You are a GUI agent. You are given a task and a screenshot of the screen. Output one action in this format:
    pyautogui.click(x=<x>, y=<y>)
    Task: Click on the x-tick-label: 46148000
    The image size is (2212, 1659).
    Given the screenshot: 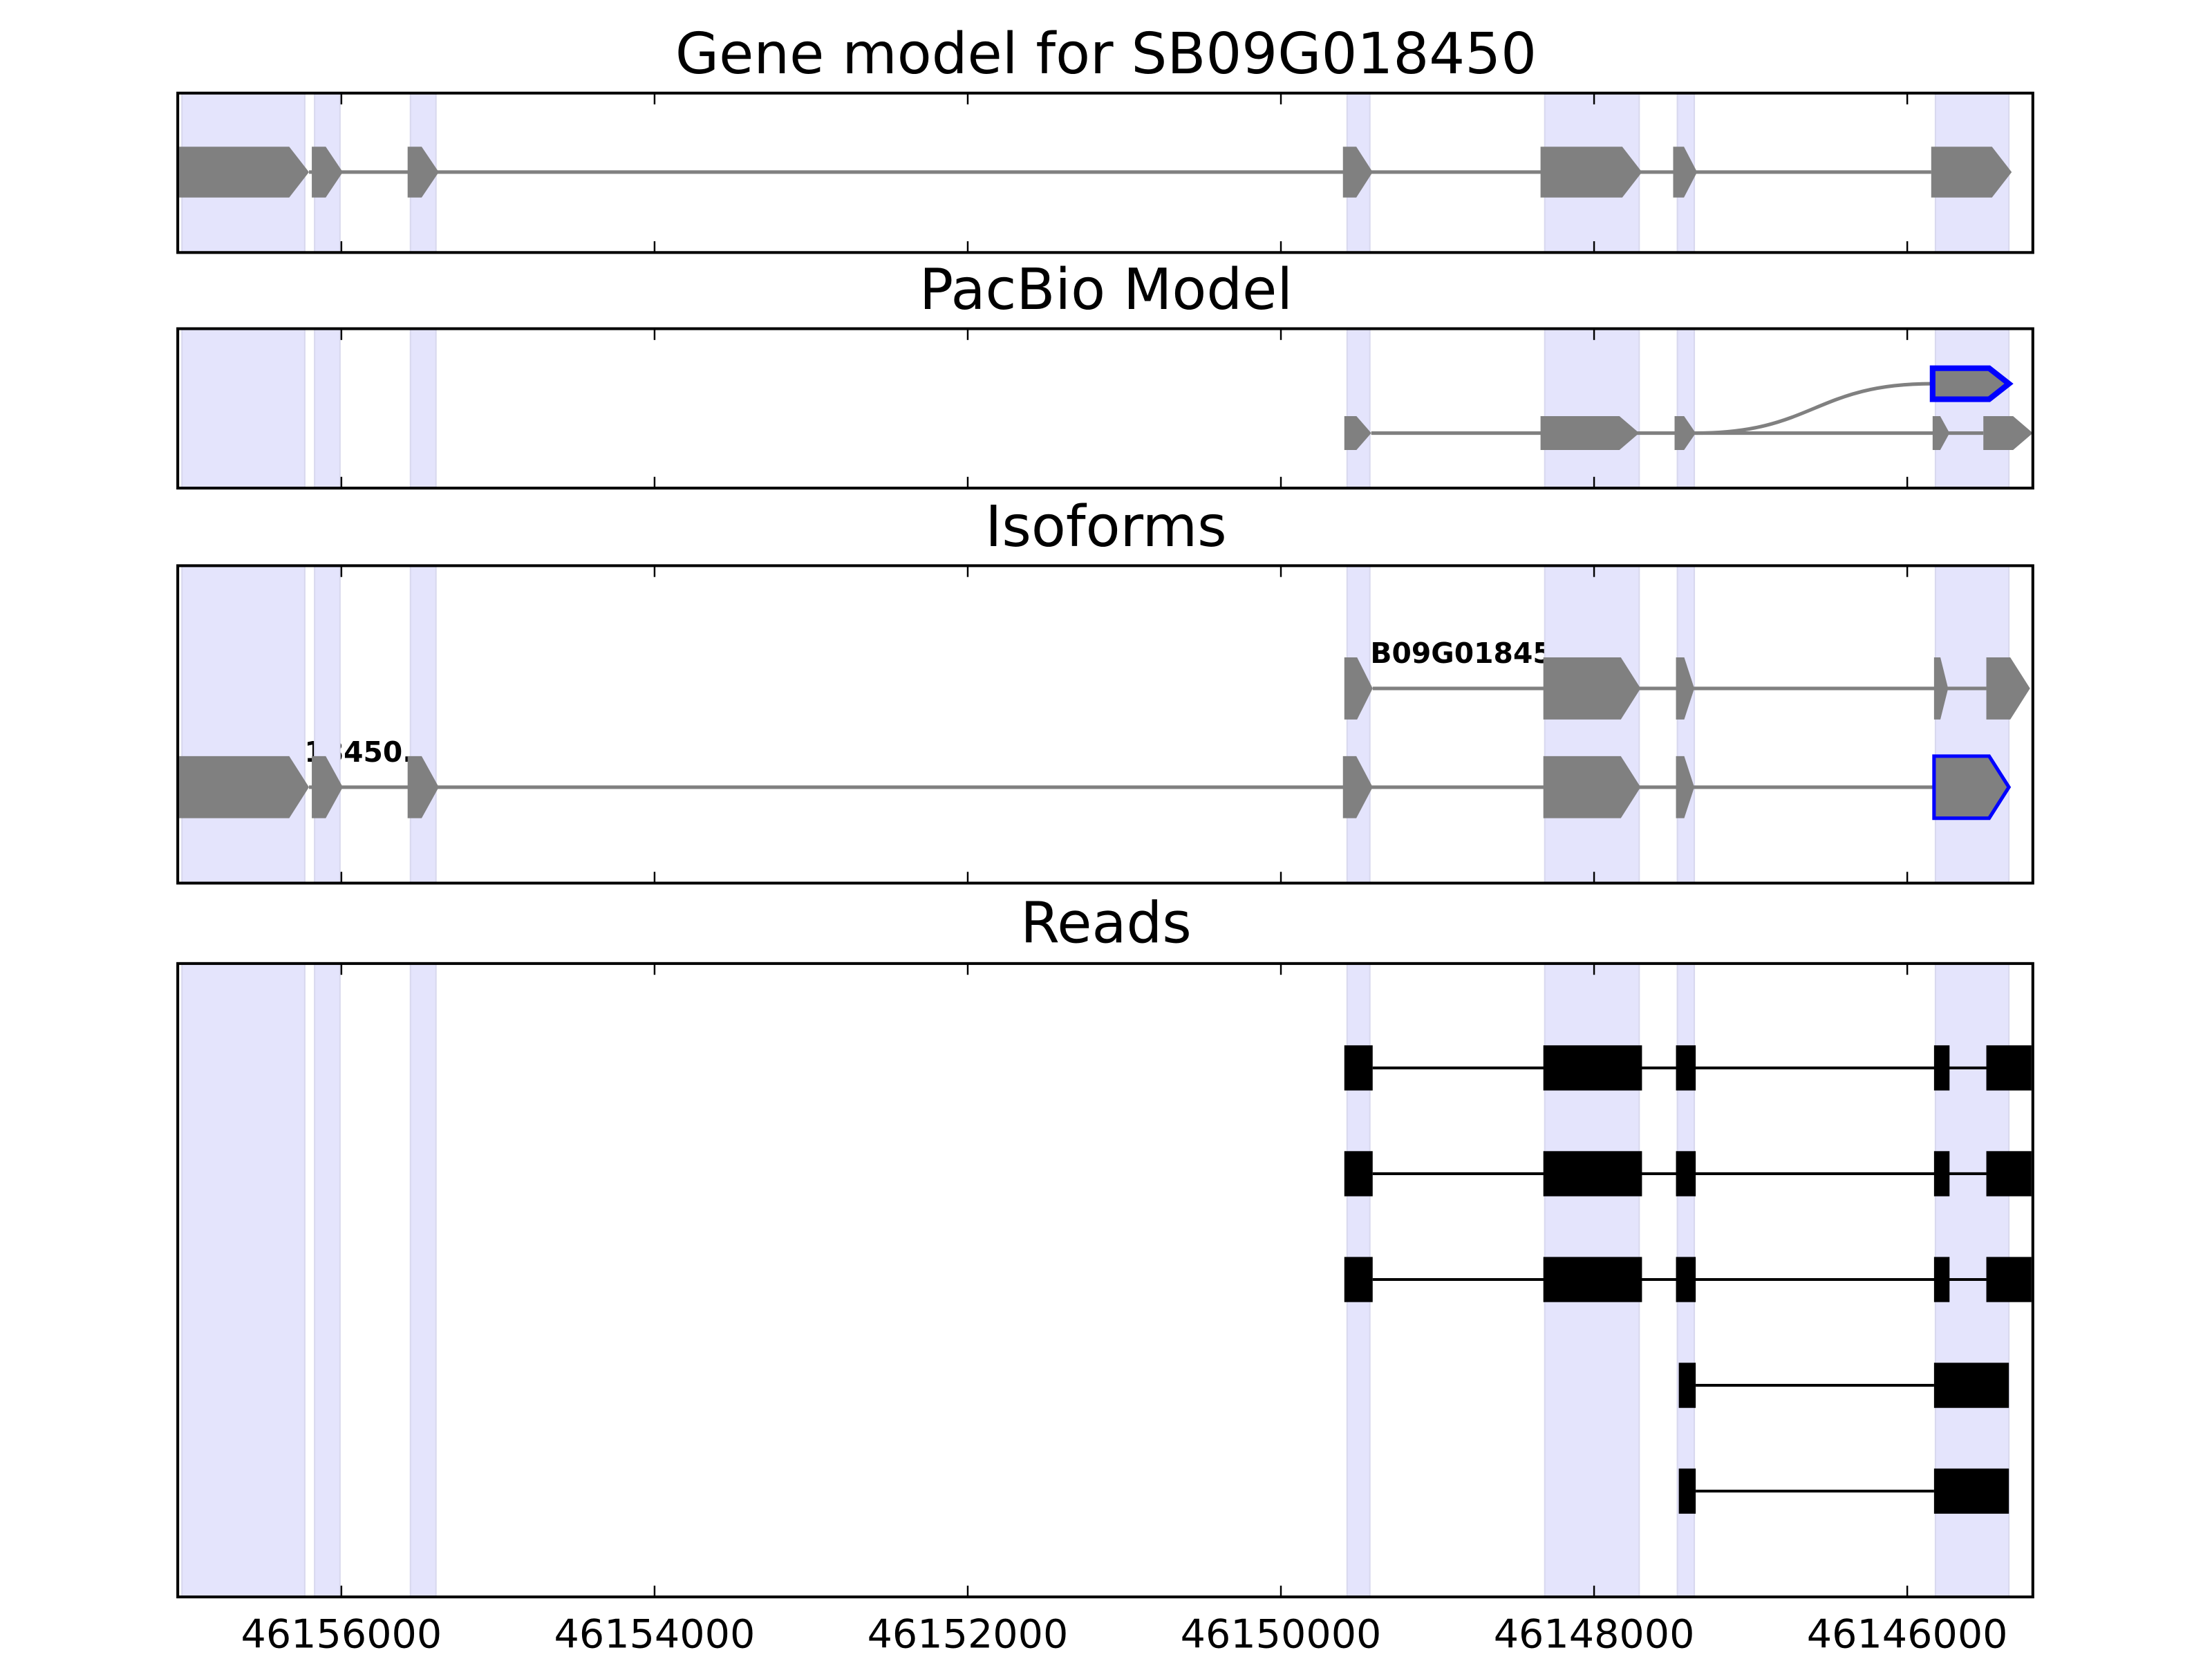 What is the action you would take?
    pyautogui.click(x=1595, y=1635)
    